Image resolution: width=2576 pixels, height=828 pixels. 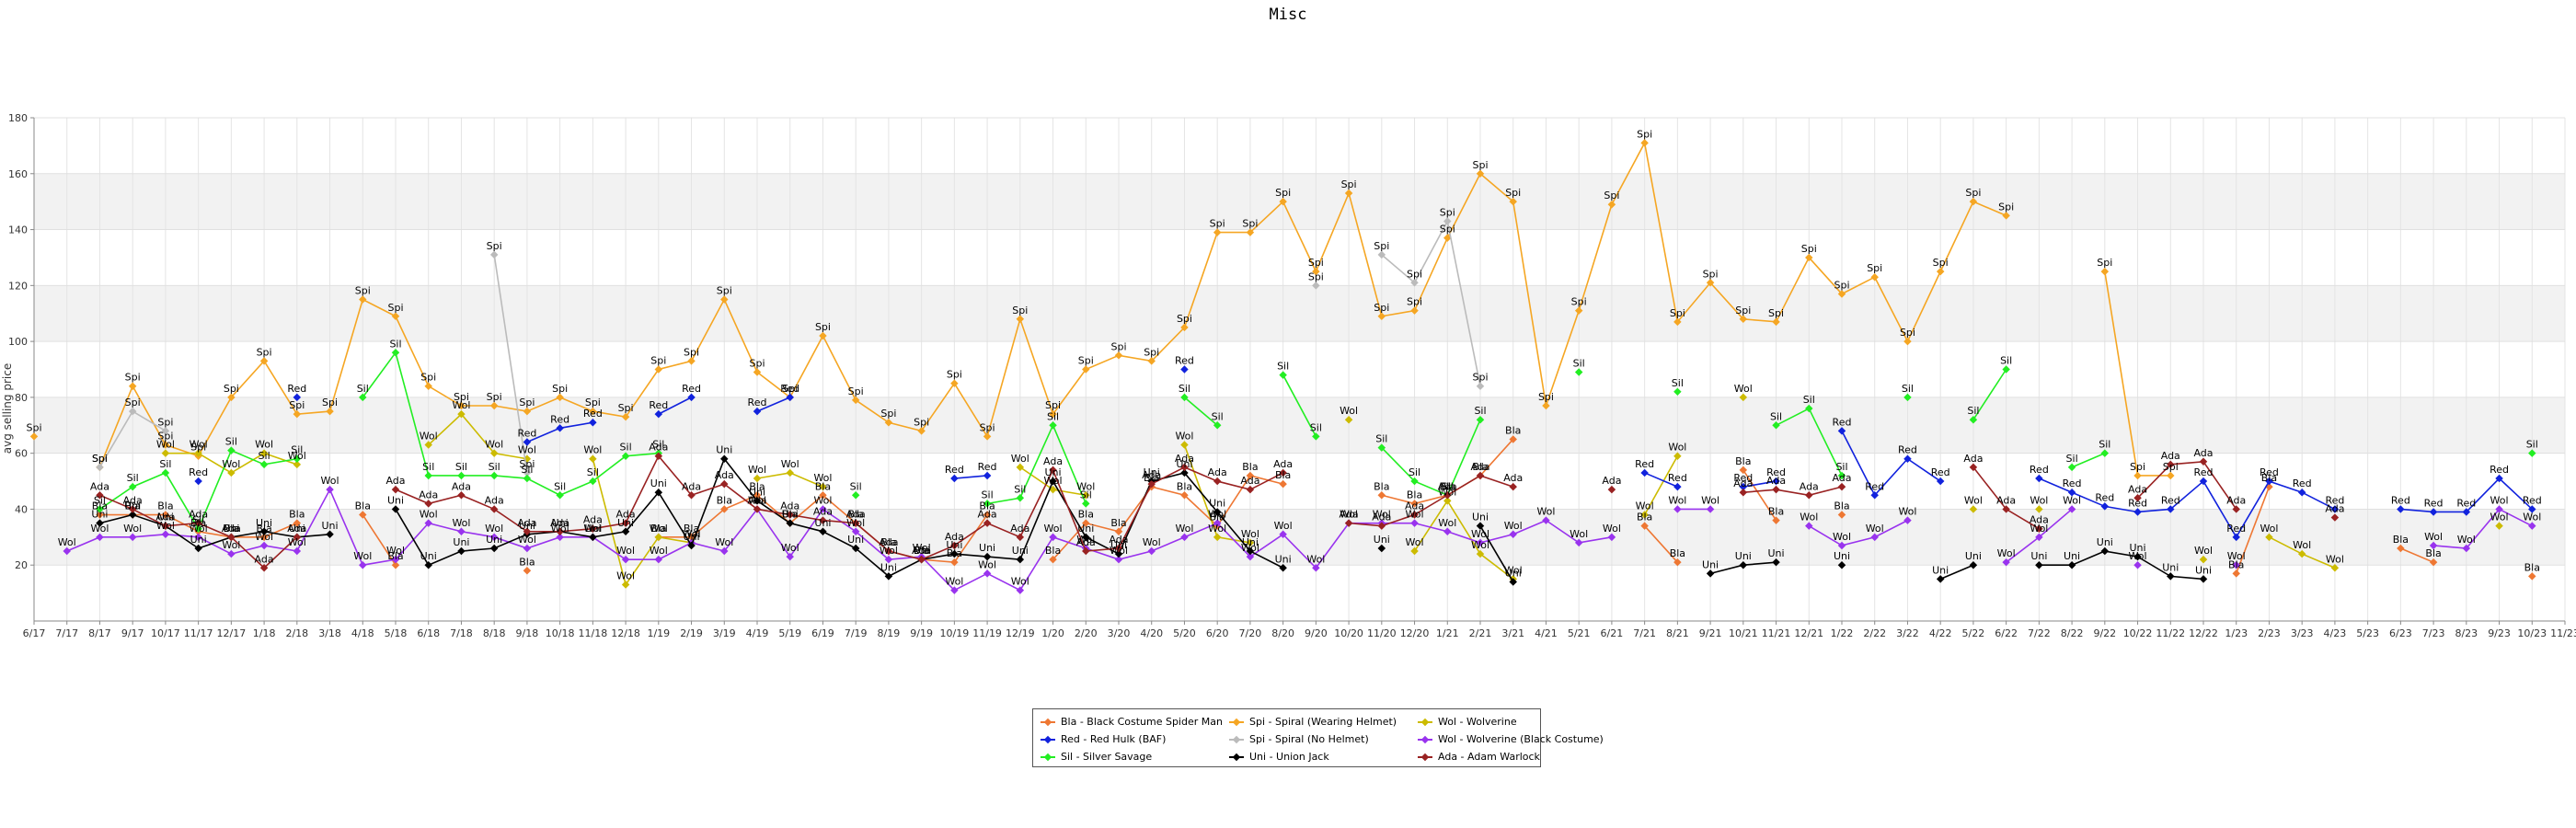 What do you see at coordinates (264, 633) in the screenshot?
I see `x-tick-label: 1/18` at bounding box center [264, 633].